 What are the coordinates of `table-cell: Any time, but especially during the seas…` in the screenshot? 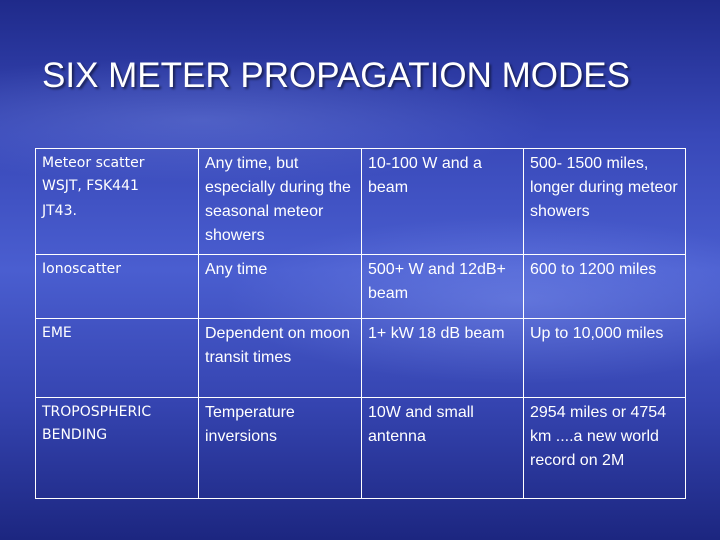 It's located at (280, 201).